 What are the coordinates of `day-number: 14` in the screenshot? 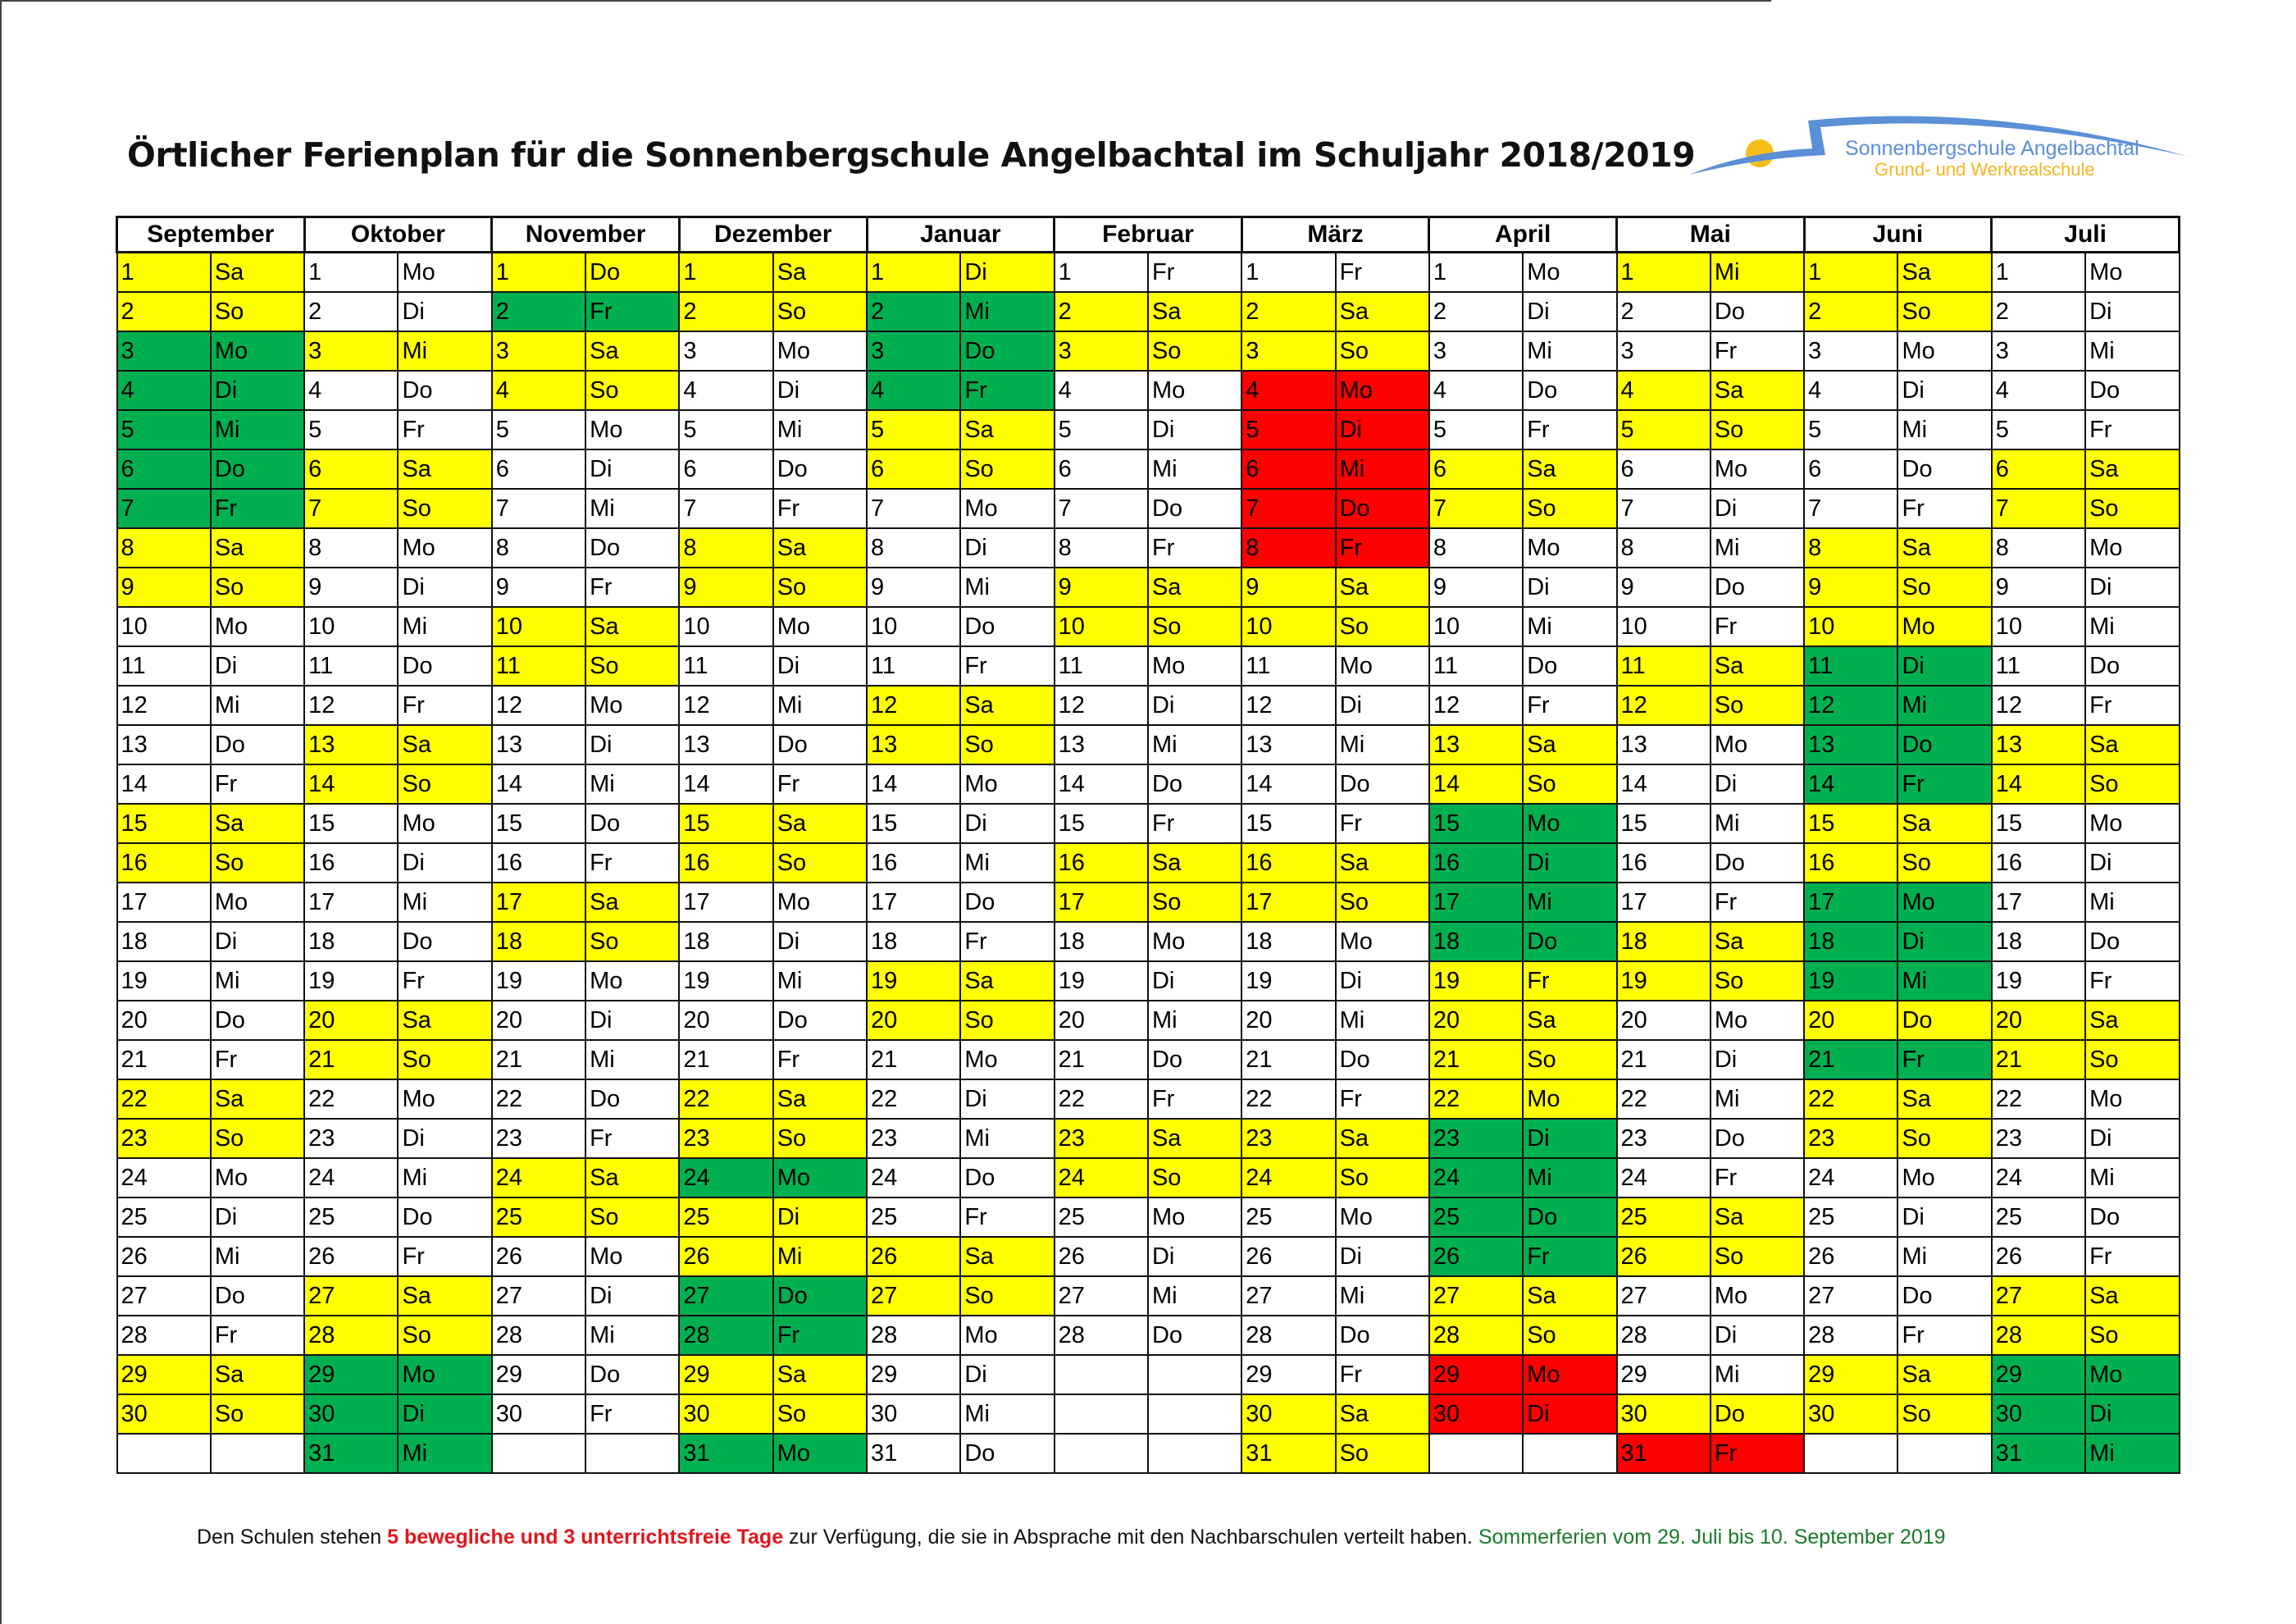 It's located at (1663, 784).